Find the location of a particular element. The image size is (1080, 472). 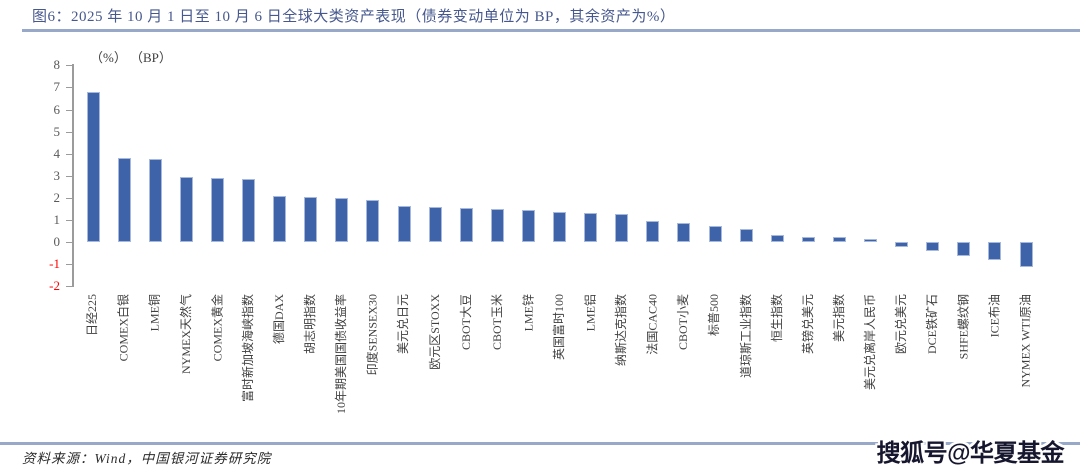

y-tick-label: 6 is located at coordinates (57, 109).